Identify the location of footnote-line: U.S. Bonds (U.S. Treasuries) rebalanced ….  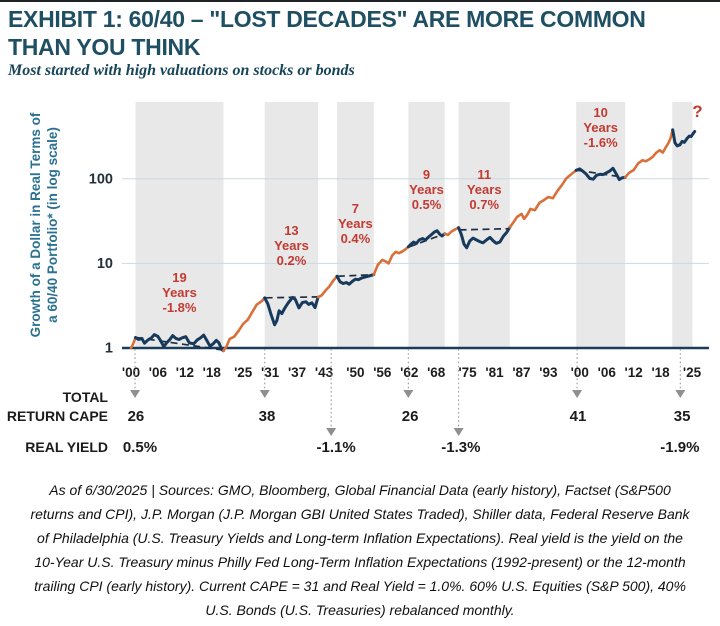
(360, 610).